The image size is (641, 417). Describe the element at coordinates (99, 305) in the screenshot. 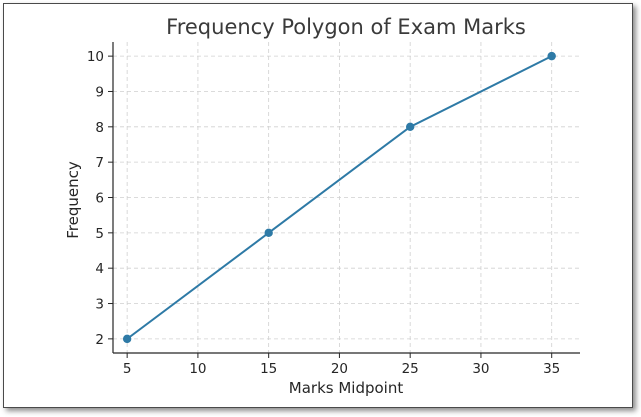

I see `y-tick-label: 3` at that location.